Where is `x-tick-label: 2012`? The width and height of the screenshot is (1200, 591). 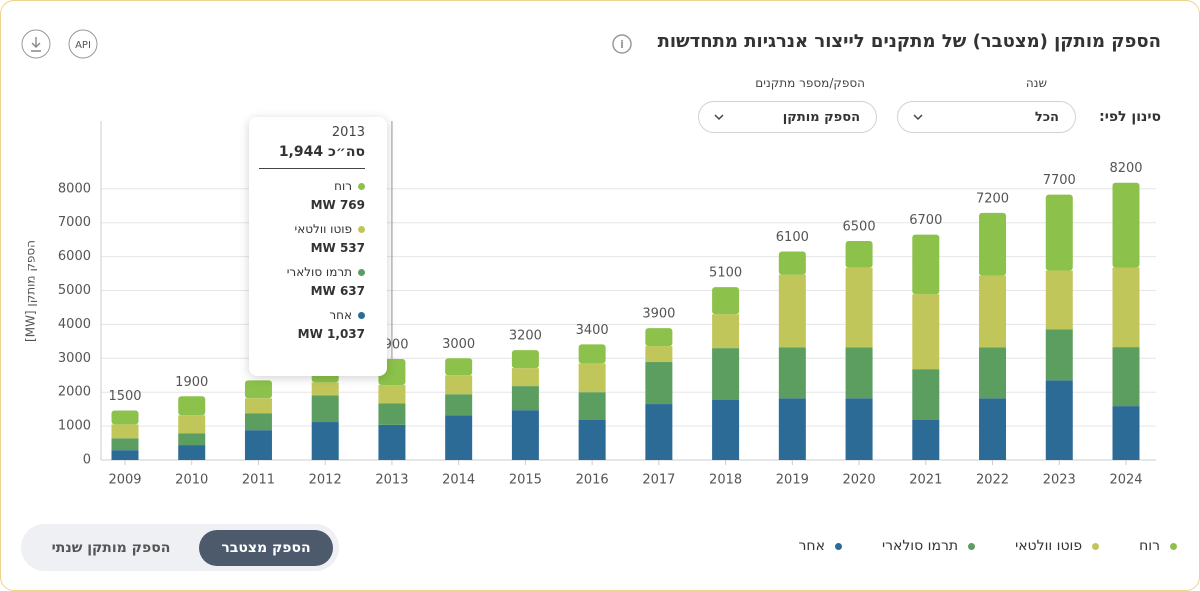 x-tick-label: 2012 is located at coordinates (325, 480).